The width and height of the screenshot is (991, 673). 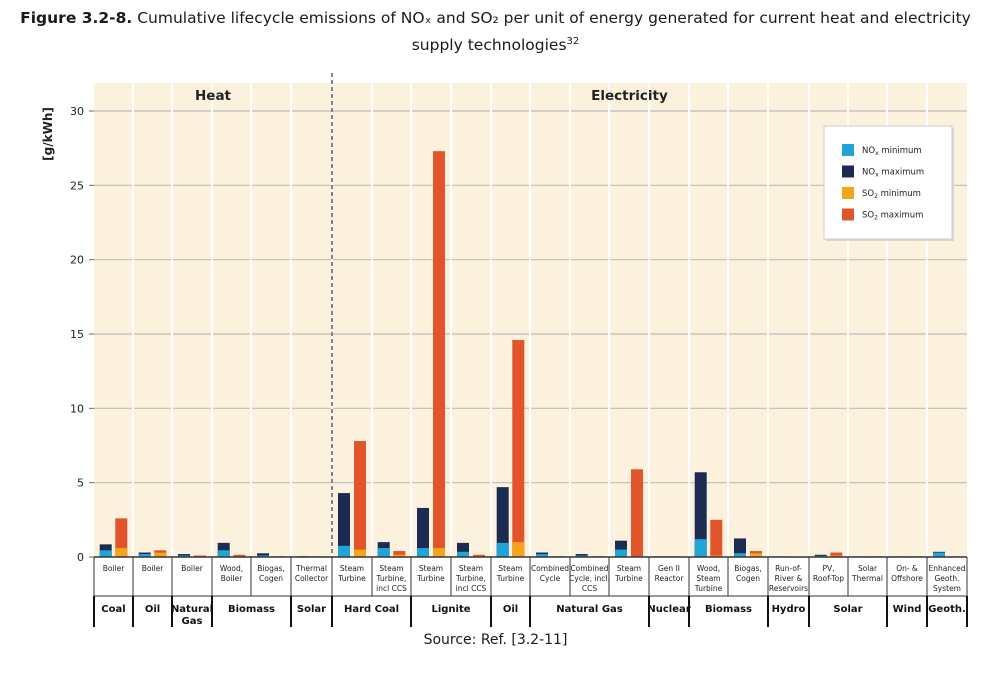 I want to click on tech-label: Reactor, so click(x=670, y=578).